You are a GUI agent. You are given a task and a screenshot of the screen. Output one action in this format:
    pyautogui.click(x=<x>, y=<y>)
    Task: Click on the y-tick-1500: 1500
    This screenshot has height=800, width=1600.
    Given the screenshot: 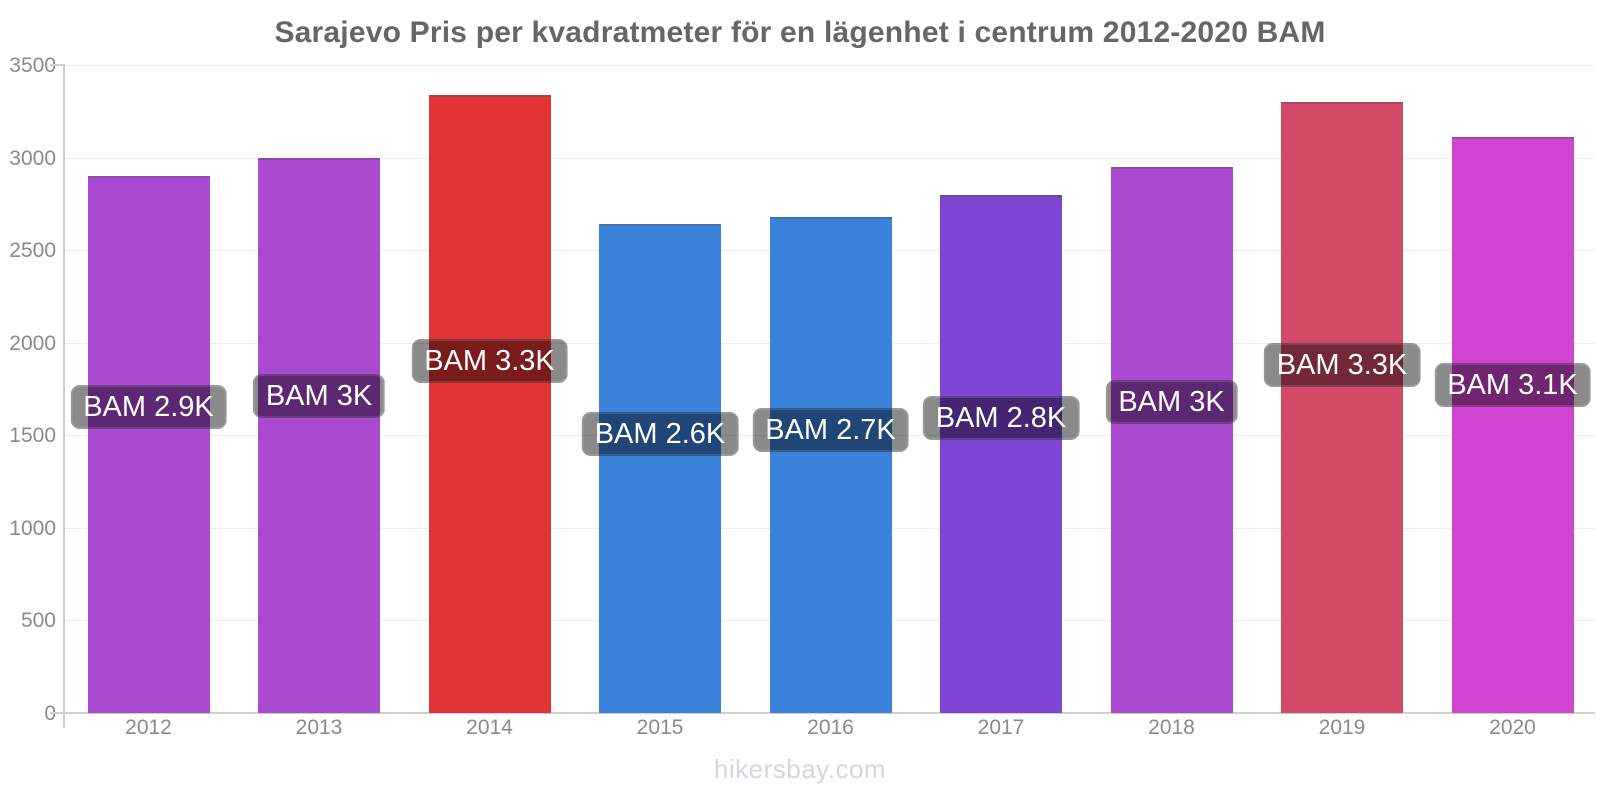 What is the action you would take?
    pyautogui.click(x=32, y=436)
    